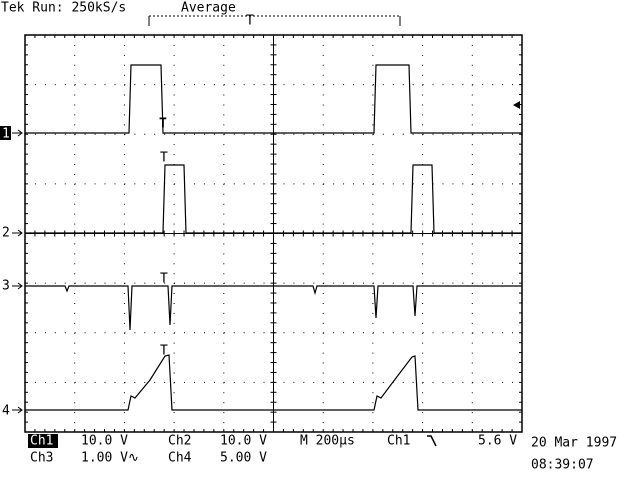 This screenshot has height=480, width=640. Describe the element at coordinates (6, 286) in the screenshot. I see `ch3-marker: 3` at that location.